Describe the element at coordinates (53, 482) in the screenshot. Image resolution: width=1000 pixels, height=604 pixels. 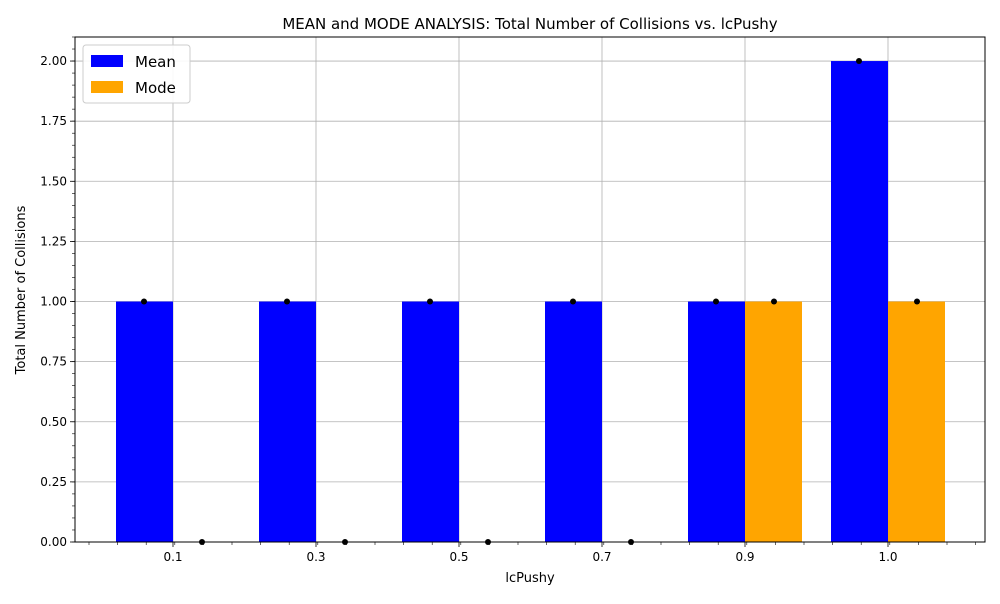
I see `y-tick-label: 0.25` at that location.